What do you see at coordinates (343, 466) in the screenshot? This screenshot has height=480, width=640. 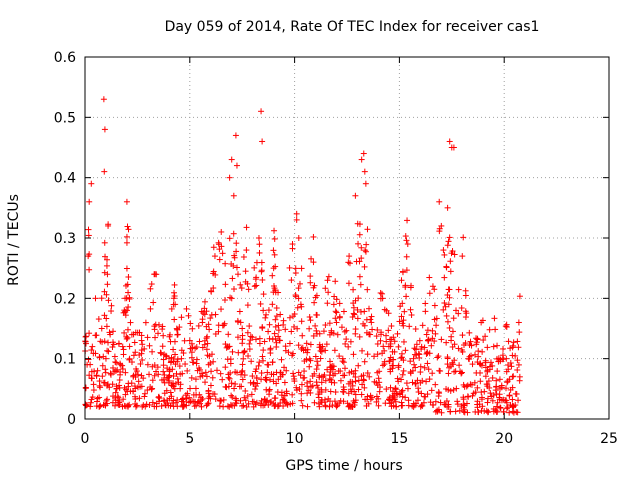 I see `x-axis-label: GPS time / hours` at bounding box center [343, 466].